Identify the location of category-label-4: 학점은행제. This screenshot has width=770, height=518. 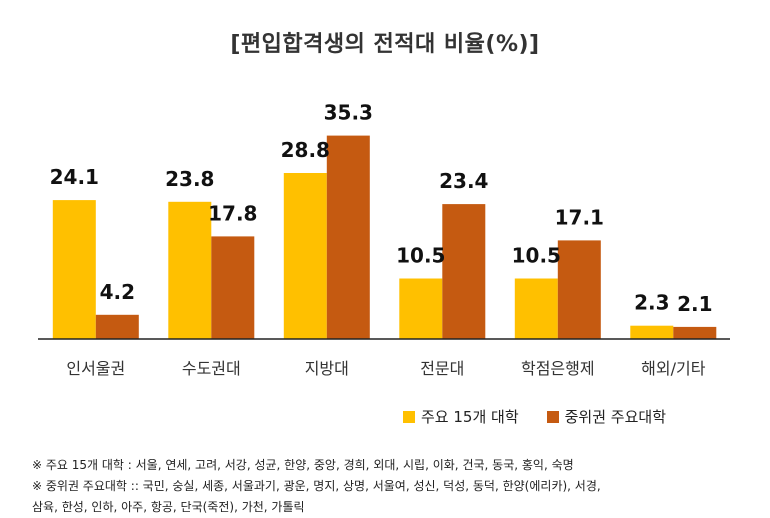
(558, 368).